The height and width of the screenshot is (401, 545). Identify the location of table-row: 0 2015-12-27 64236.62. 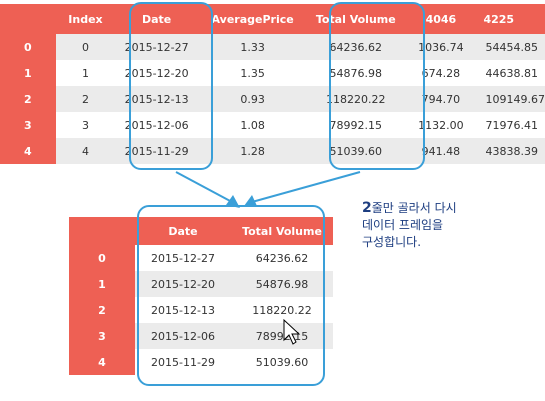
(201, 258).